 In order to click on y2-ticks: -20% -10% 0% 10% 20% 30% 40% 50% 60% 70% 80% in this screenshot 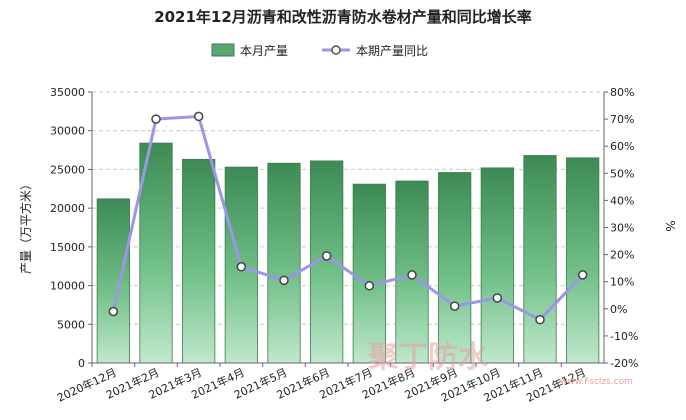, I will do `click(621, 228)`.